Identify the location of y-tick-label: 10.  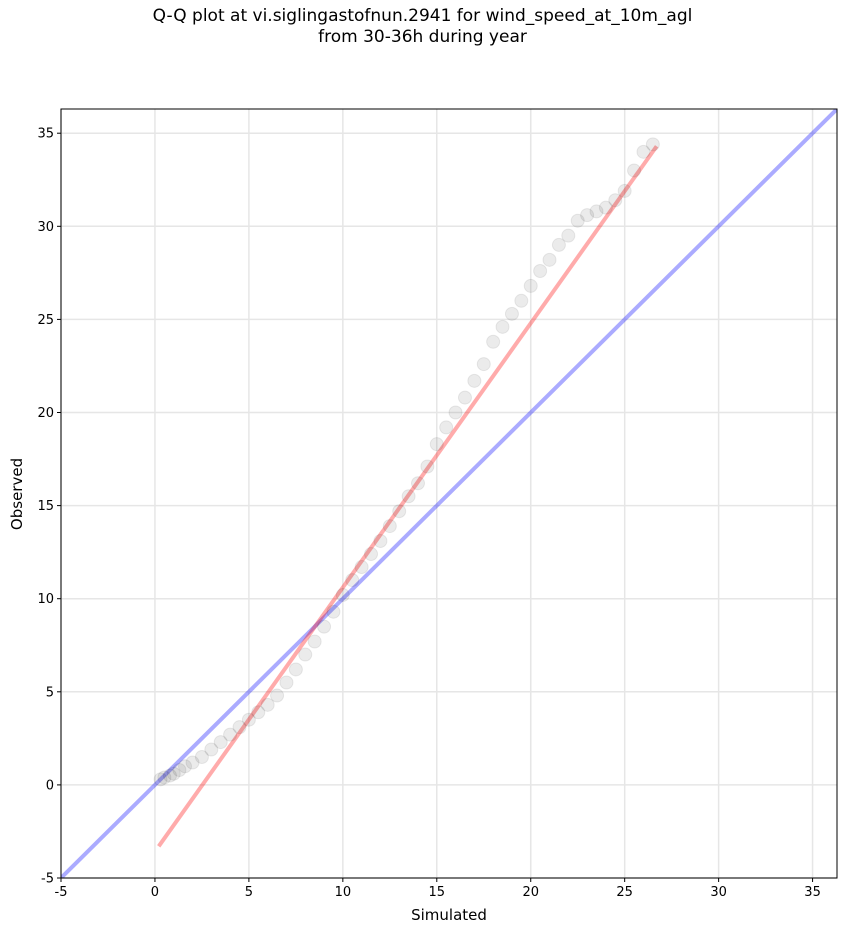
(45, 599).